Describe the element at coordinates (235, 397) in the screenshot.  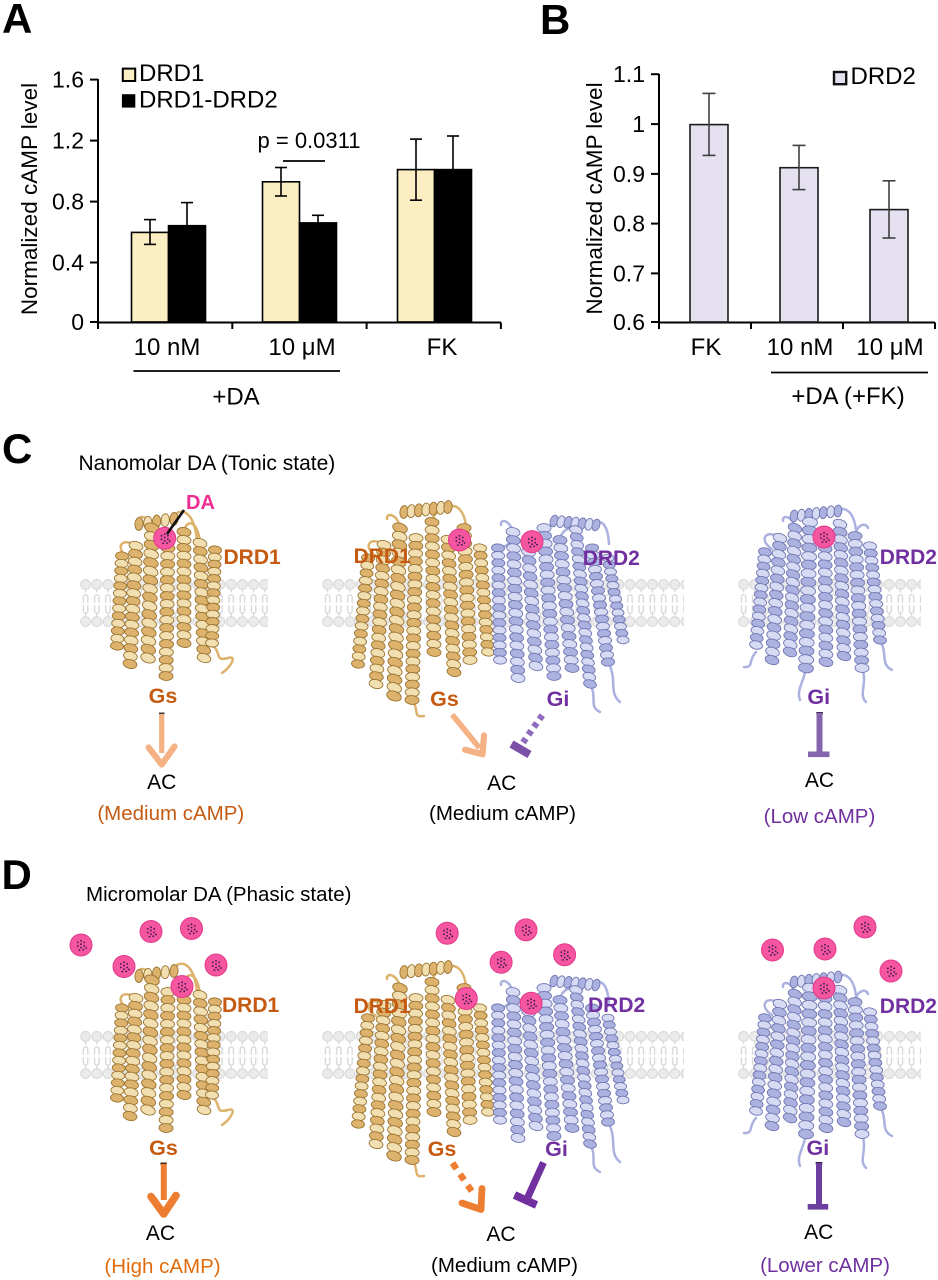
I see `svg-text: +DA` at that location.